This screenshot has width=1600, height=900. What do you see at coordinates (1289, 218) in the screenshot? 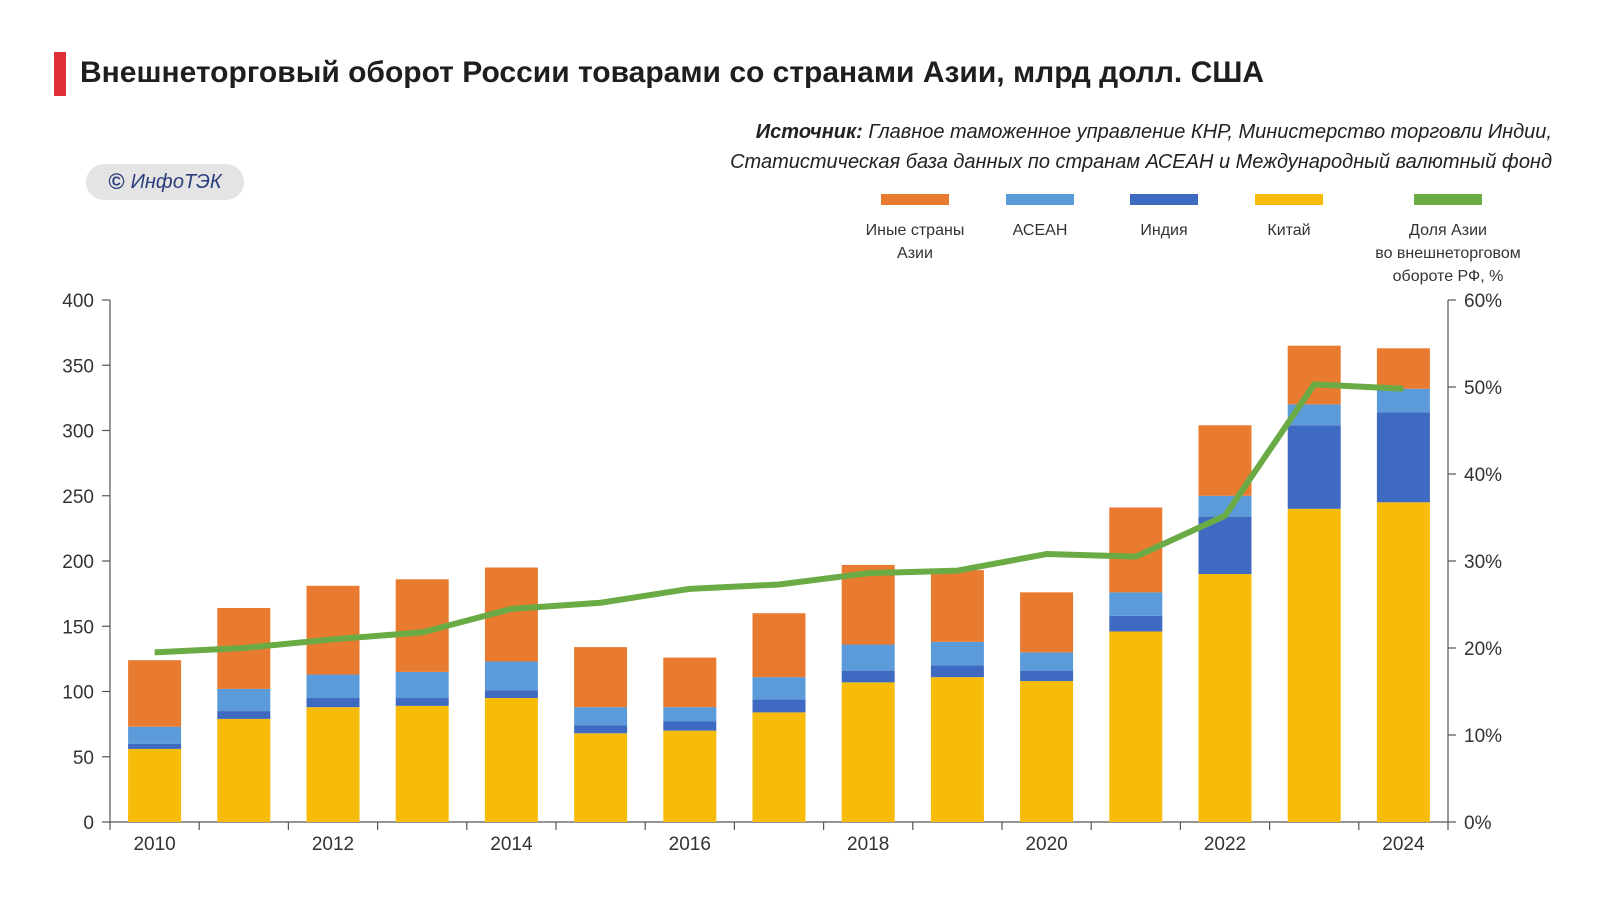
I see `legend-item-china: Китай` at bounding box center [1289, 218].